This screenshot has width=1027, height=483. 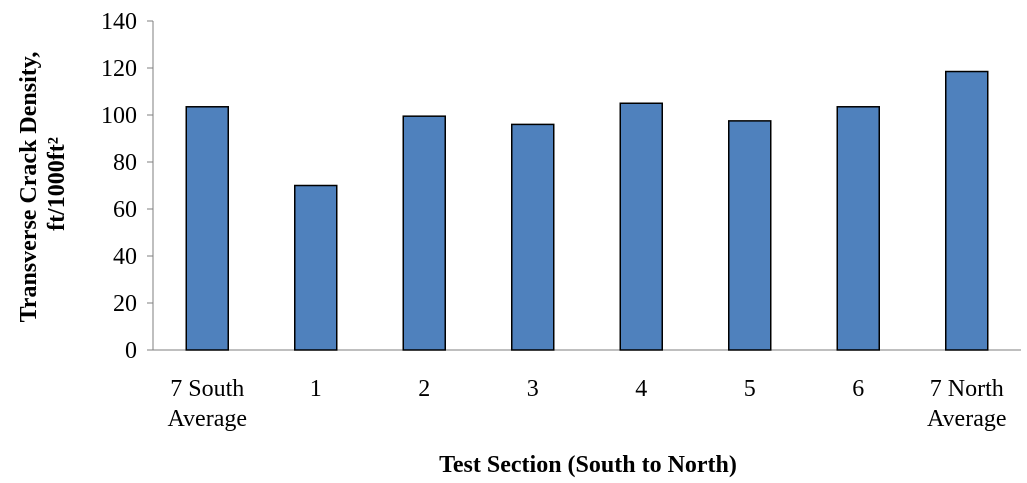 I want to click on y-tick-label: 120, so click(x=119, y=69).